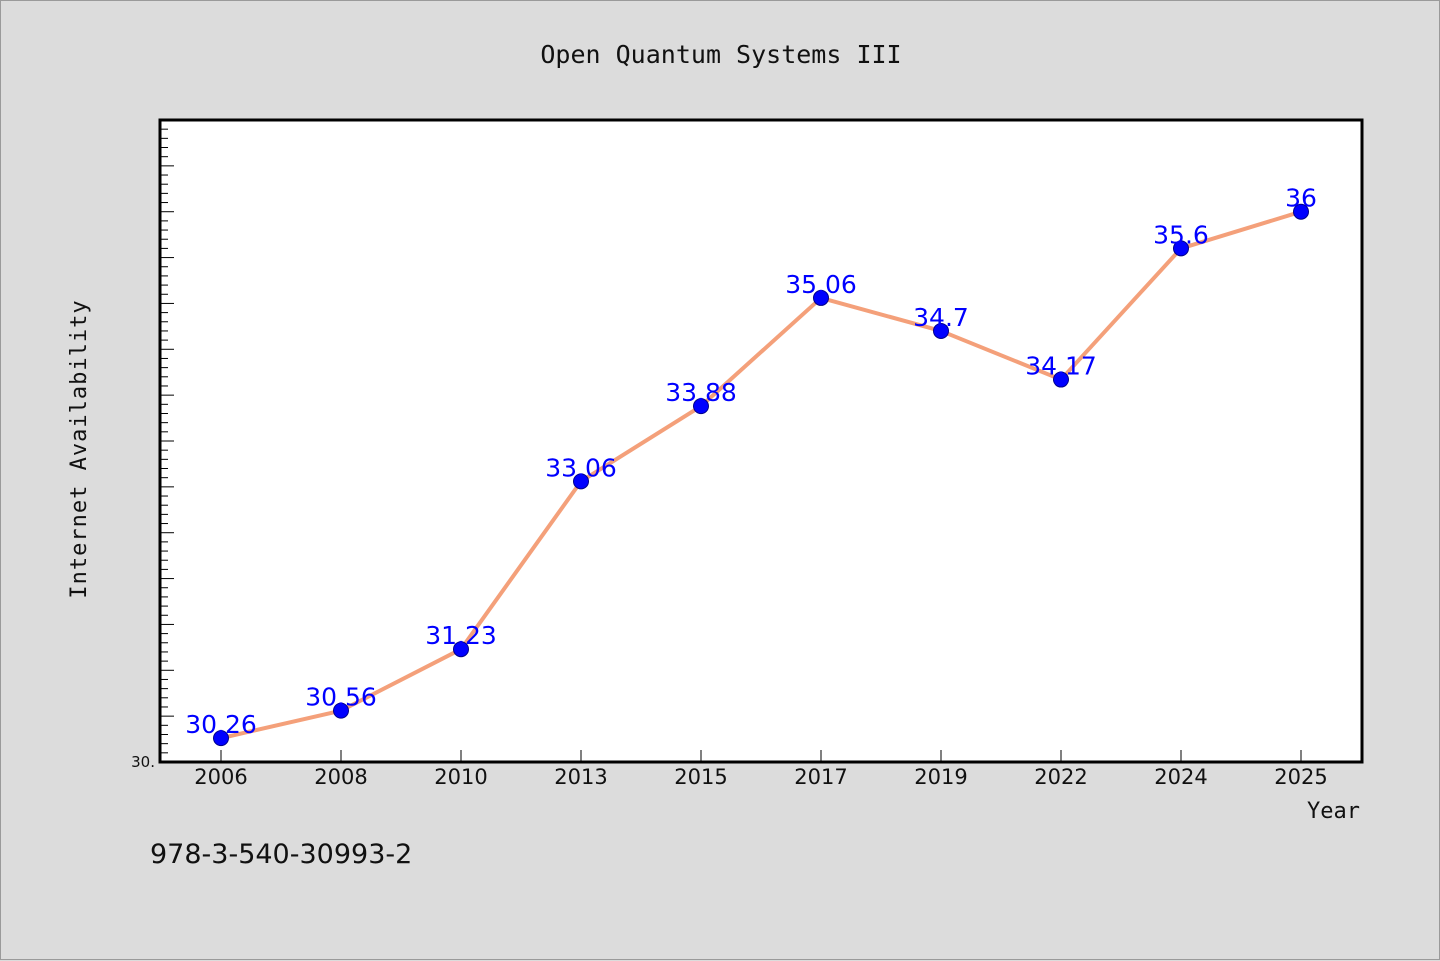  I want to click on y-axis-title: Internet Availability, so click(79, 448).